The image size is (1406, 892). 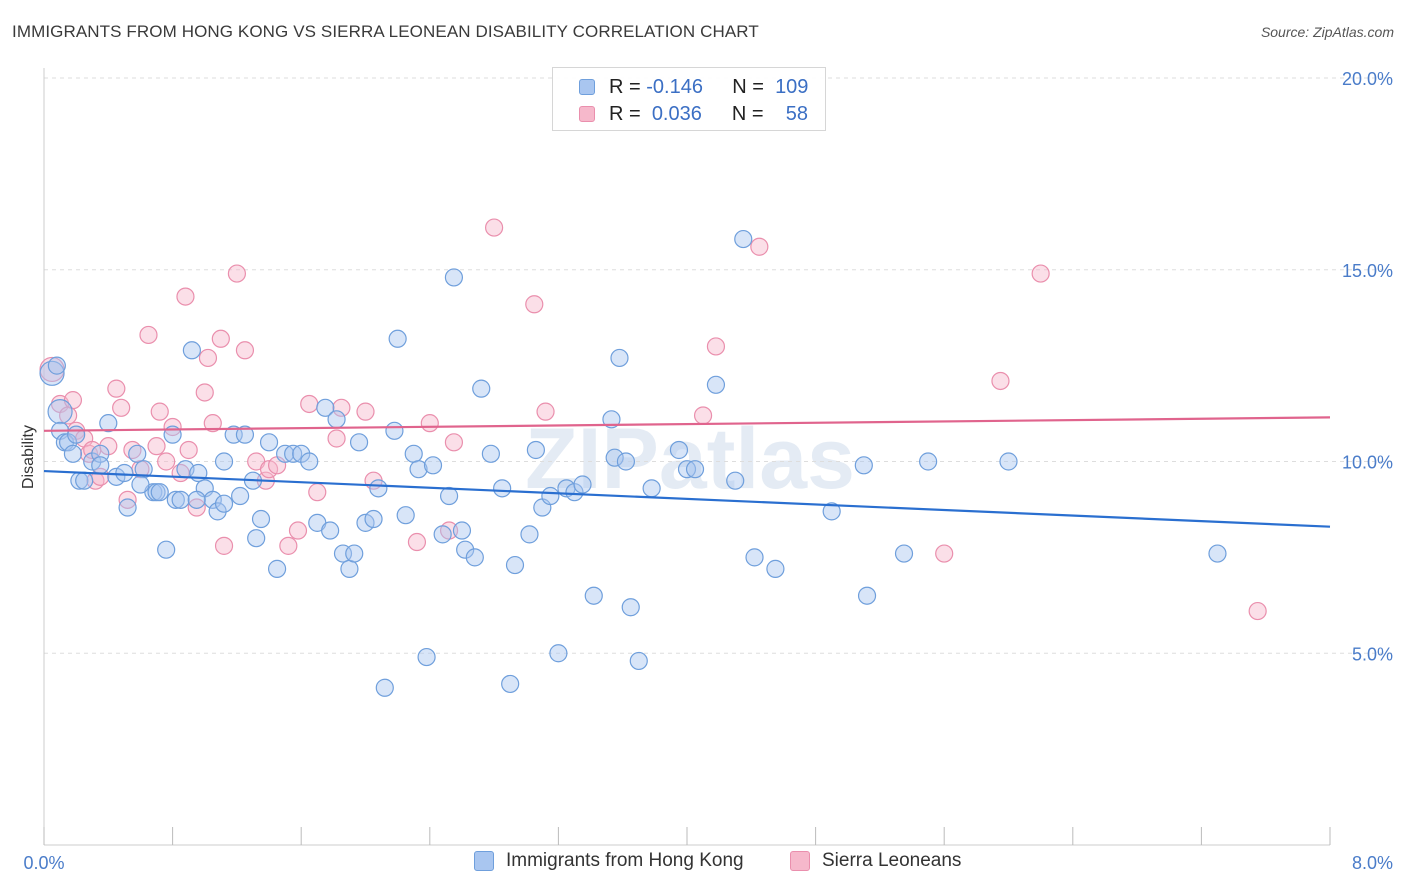 I want to click on x-tick-labels: 0.0% 8.0%, so click(x=708, y=863).